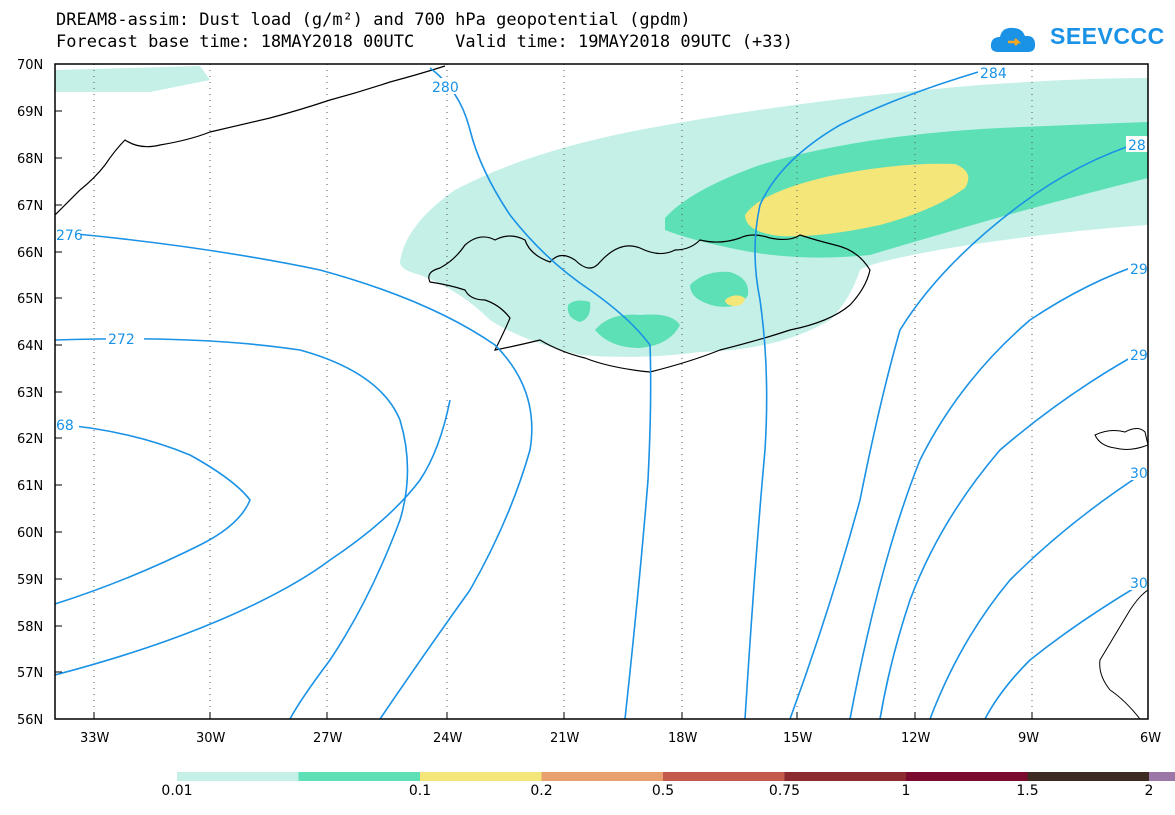 The height and width of the screenshot is (815, 1175). I want to click on lat-label: 63N, so click(30, 393).